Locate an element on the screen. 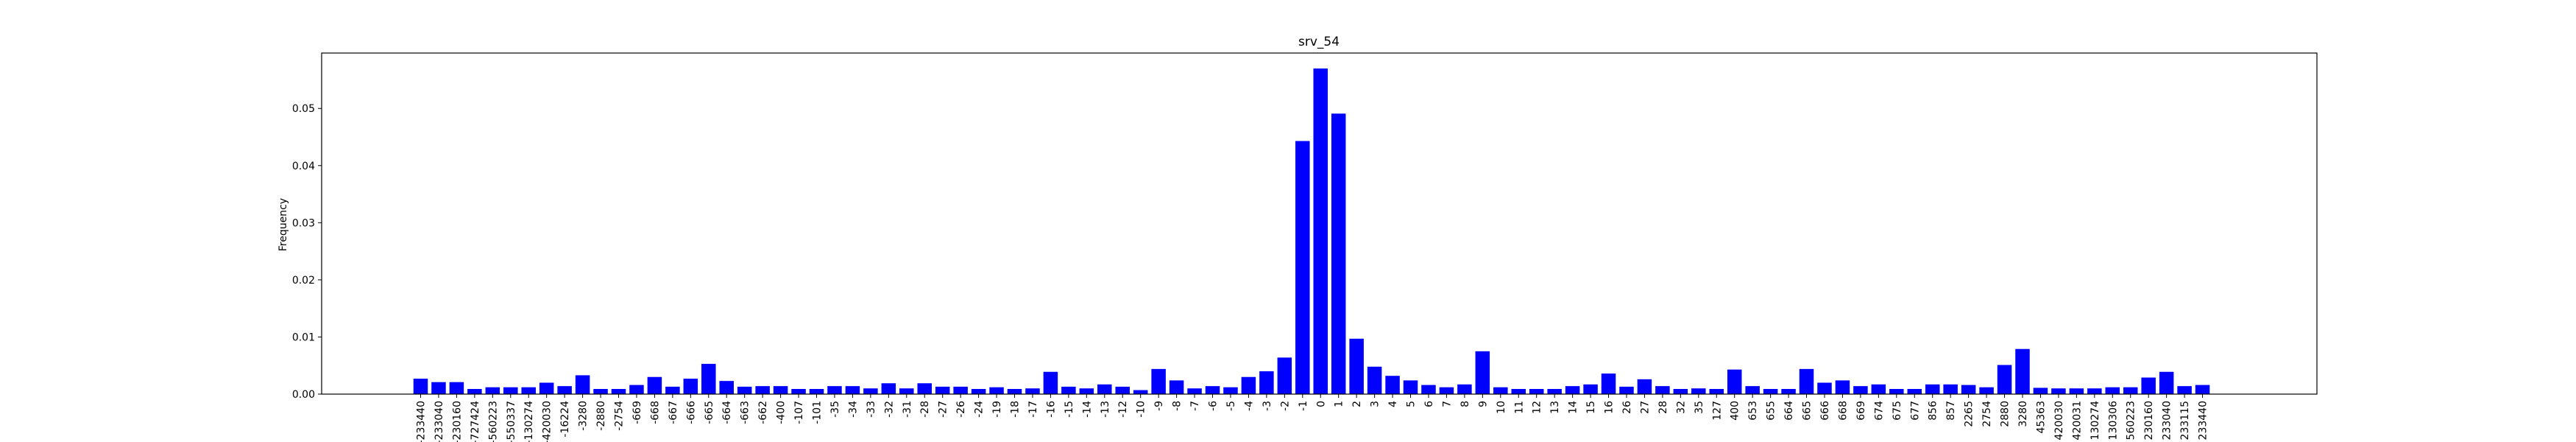 The width and height of the screenshot is (2576, 442). x-tick-label: -13 is located at coordinates (1105, 409).